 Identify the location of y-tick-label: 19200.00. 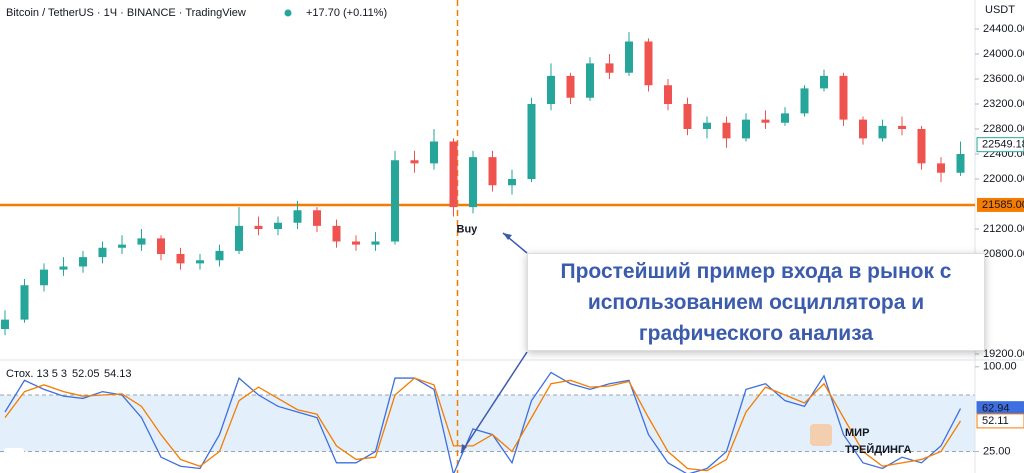
(1003, 354).